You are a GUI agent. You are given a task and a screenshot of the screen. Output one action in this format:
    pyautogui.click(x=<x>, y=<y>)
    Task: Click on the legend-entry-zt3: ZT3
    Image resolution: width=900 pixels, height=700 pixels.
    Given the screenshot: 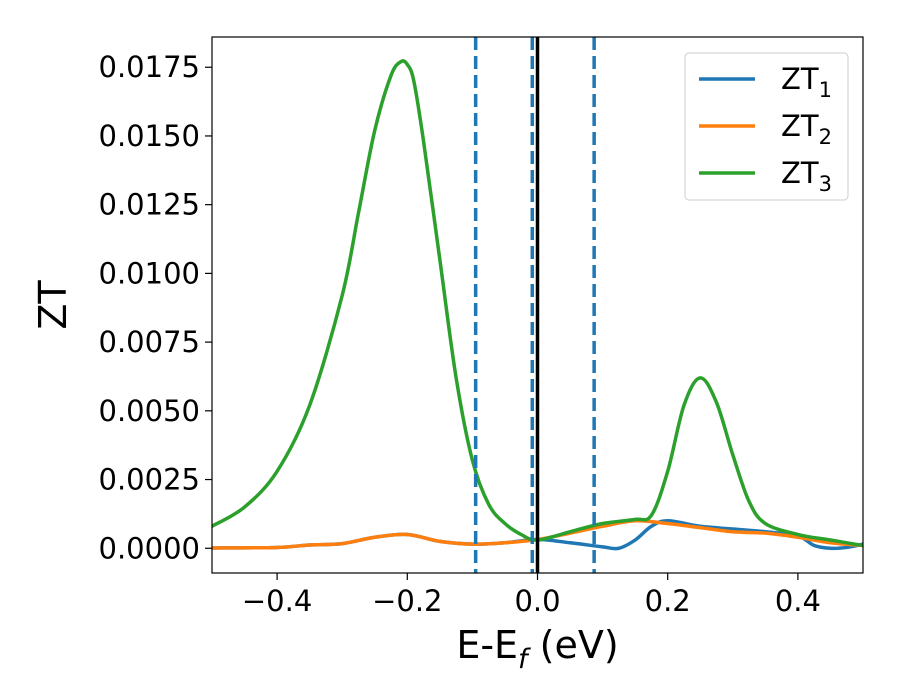 What is the action you would take?
    pyautogui.click(x=765, y=176)
    